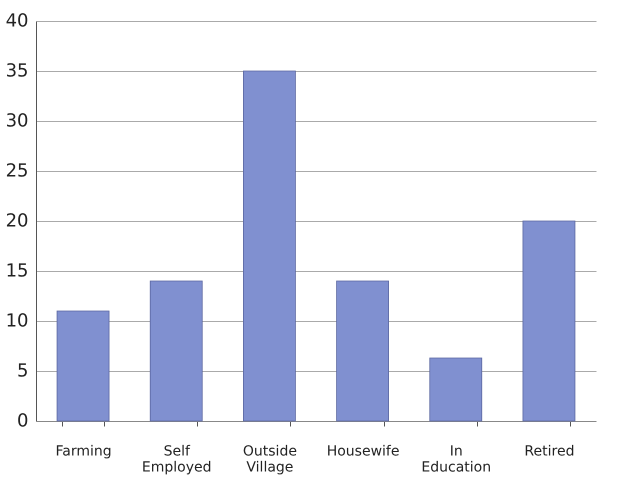 The width and height of the screenshot is (620, 487). I want to click on x-tick-label: Retired, so click(549, 452).